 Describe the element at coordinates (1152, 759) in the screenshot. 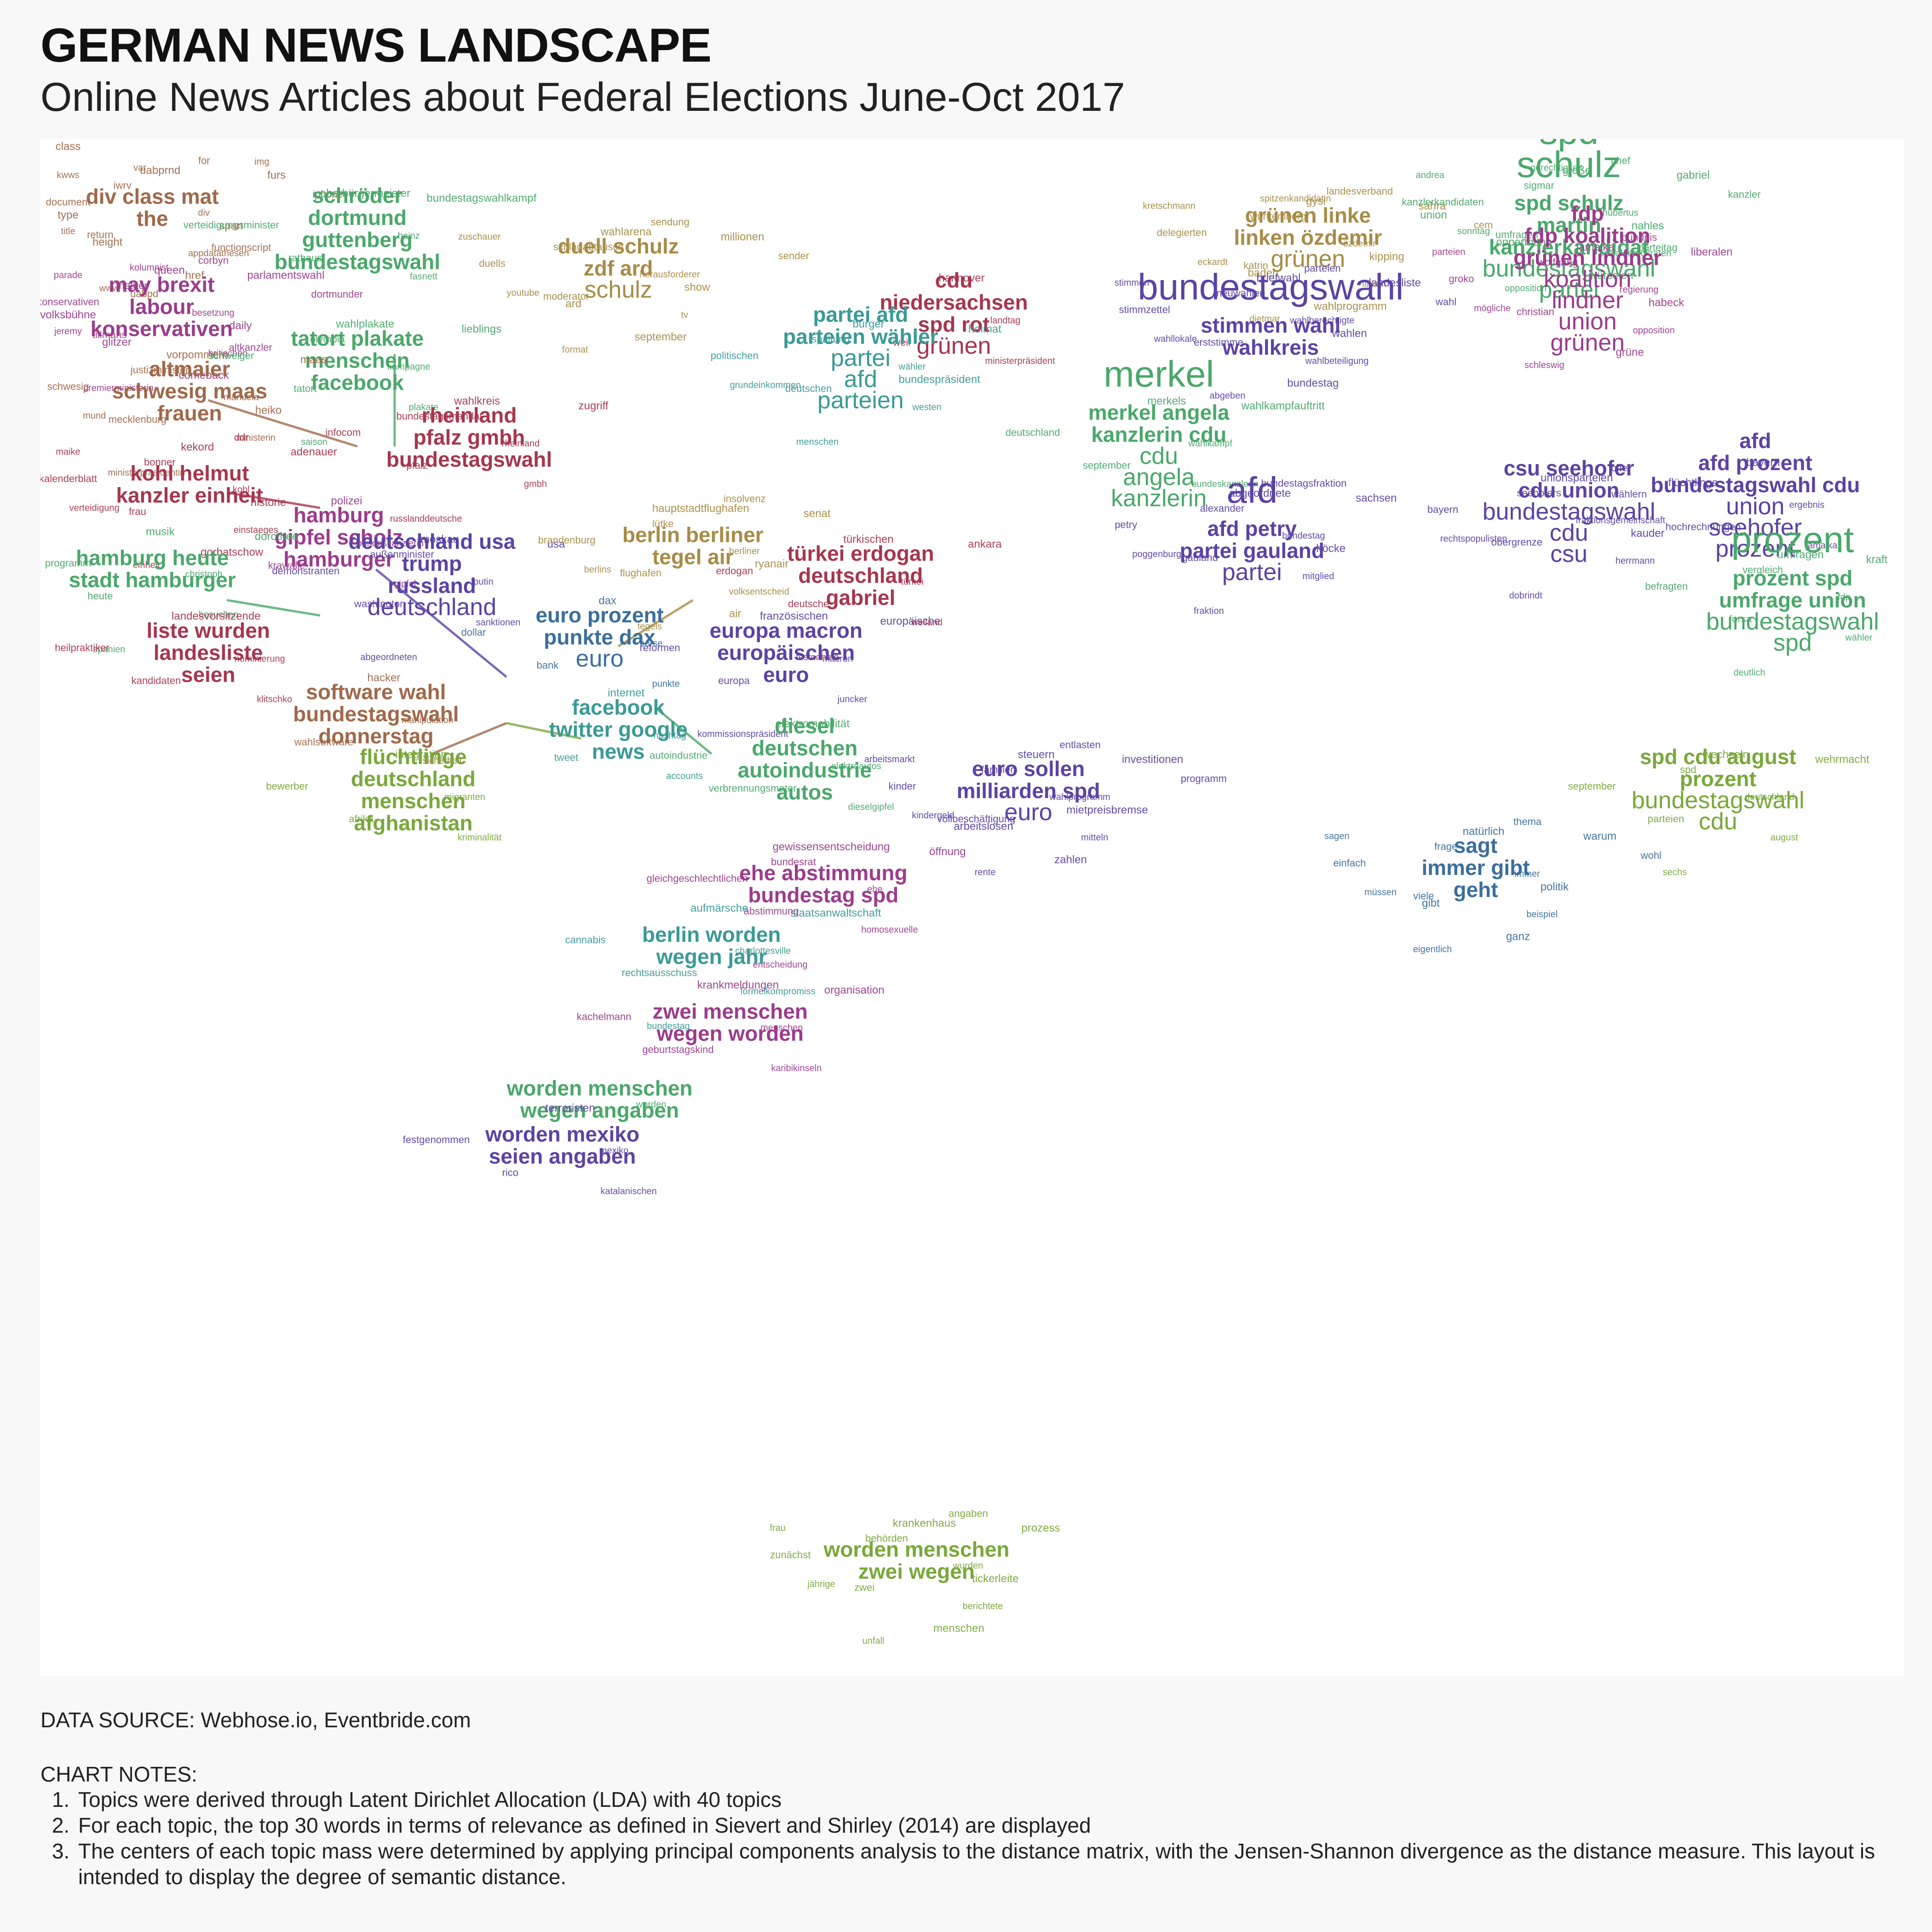

I see `topic-word: investitionen` at that location.